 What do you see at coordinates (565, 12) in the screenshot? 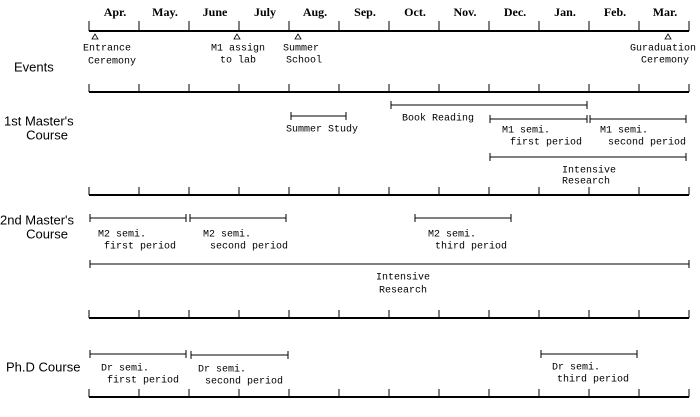
I see `month-label: Jan.` at bounding box center [565, 12].